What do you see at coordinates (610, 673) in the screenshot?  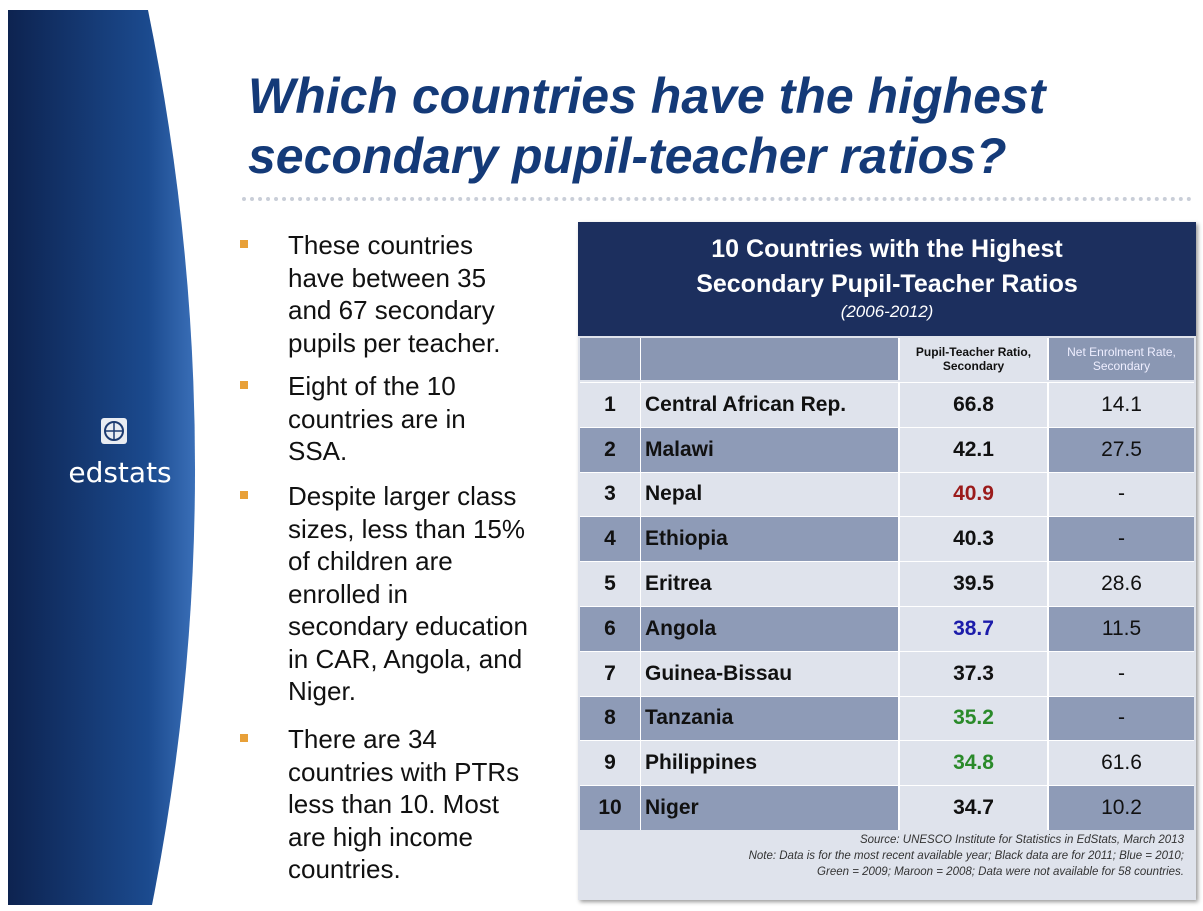 I see `rank: 7` at bounding box center [610, 673].